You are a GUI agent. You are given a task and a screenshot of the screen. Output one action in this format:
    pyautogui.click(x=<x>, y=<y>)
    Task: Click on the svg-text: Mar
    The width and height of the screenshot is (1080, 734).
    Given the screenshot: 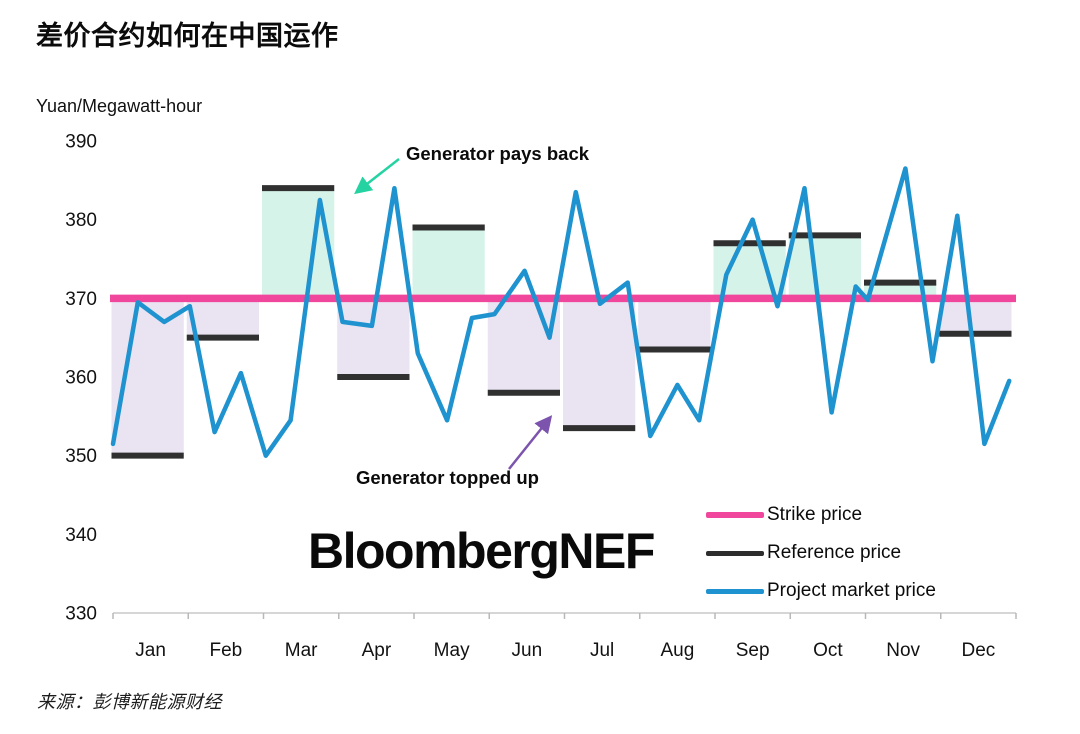 What is the action you would take?
    pyautogui.click(x=301, y=650)
    